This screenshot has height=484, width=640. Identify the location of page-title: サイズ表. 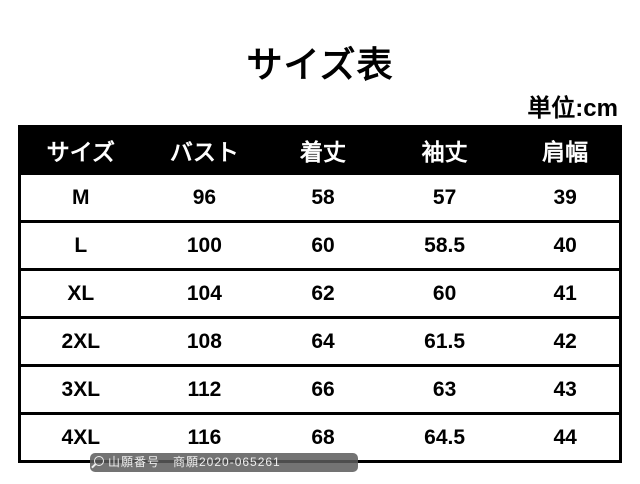
(320, 64).